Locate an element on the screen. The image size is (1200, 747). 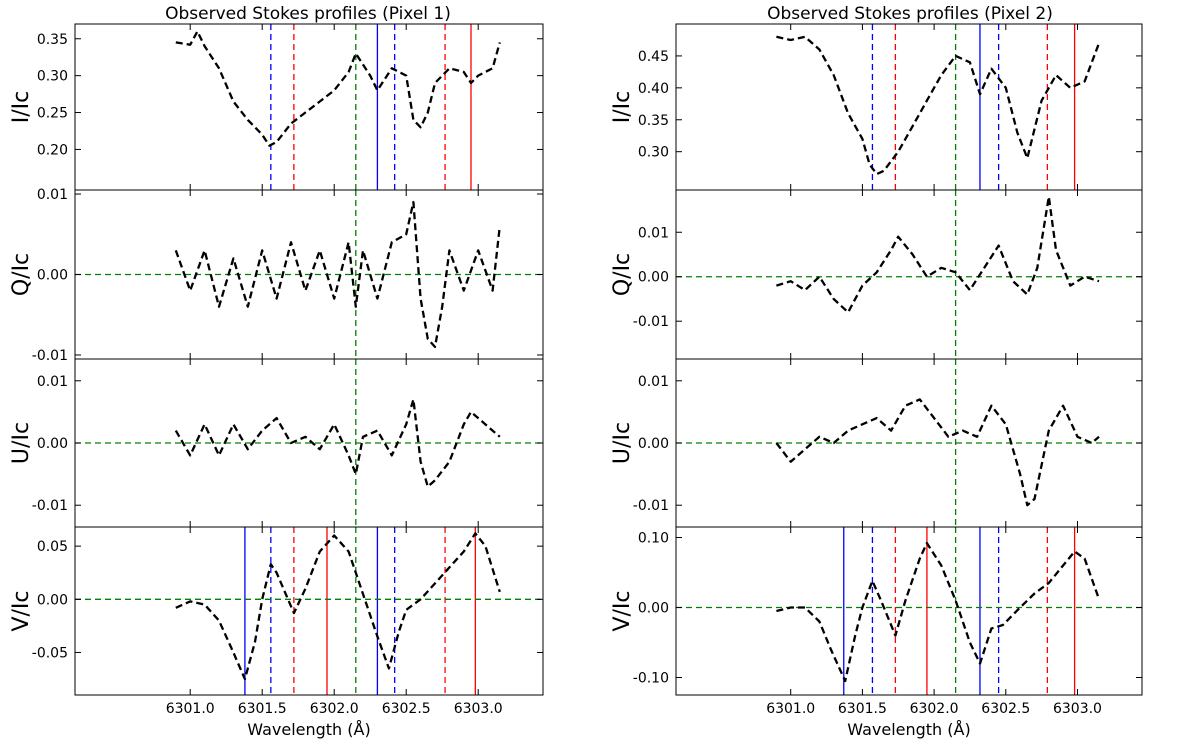
pixel-1-i-ytick-label: 0.30 is located at coordinates (52, 77).